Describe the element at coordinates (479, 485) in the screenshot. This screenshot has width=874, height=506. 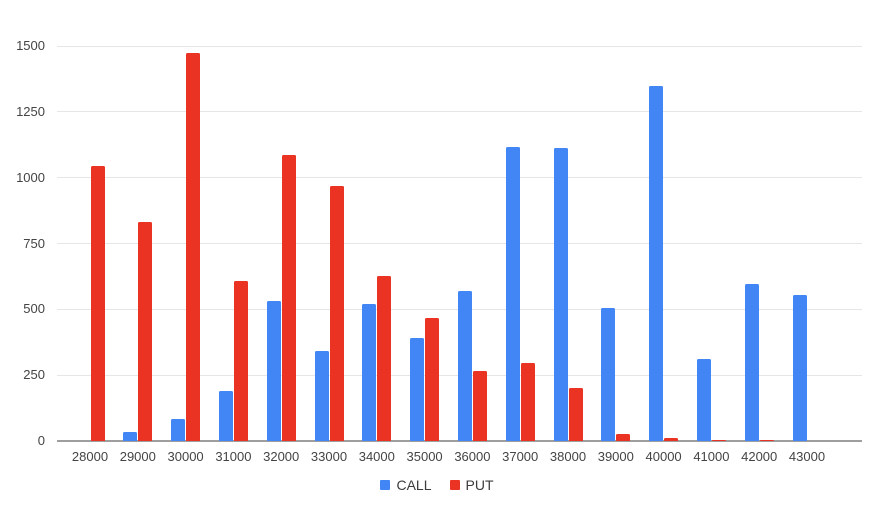
I see `legend-label-put: PUT` at that location.